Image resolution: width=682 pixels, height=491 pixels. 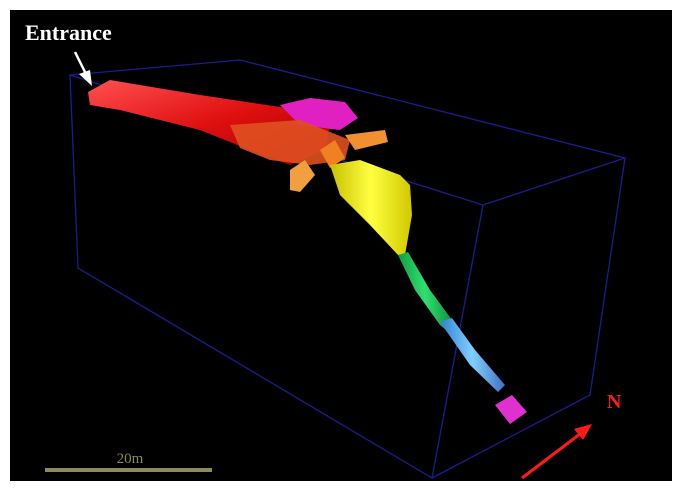 What do you see at coordinates (82, 68) in the screenshot?
I see `entrance-arrow` at bounding box center [82, 68].